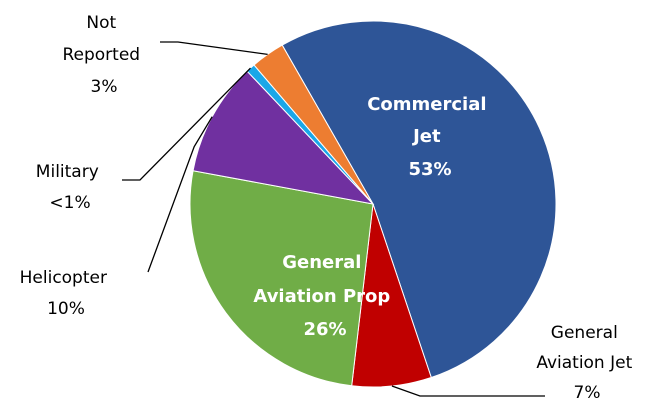  What do you see at coordinates (426, 136) in the screenshot?
I see `label-commercial-jet-line2: Jet` at bounding box center [426, 136].